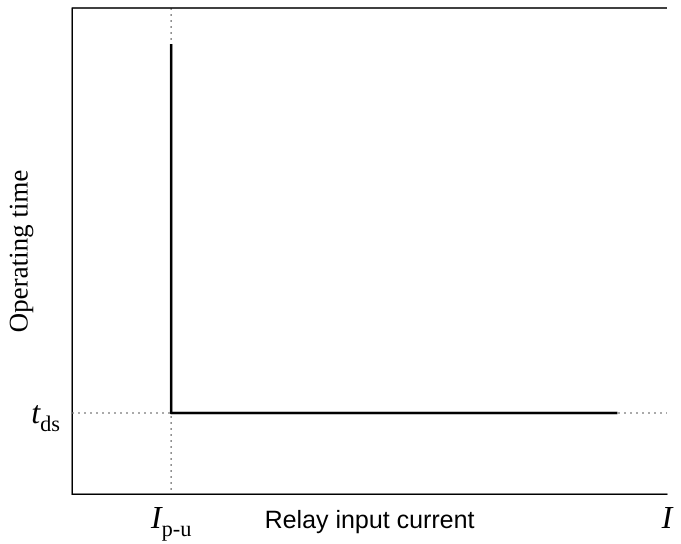 The width and height of the screenshot is (681, 544). I want to click on x-tick-label: I, so click(667, 517).